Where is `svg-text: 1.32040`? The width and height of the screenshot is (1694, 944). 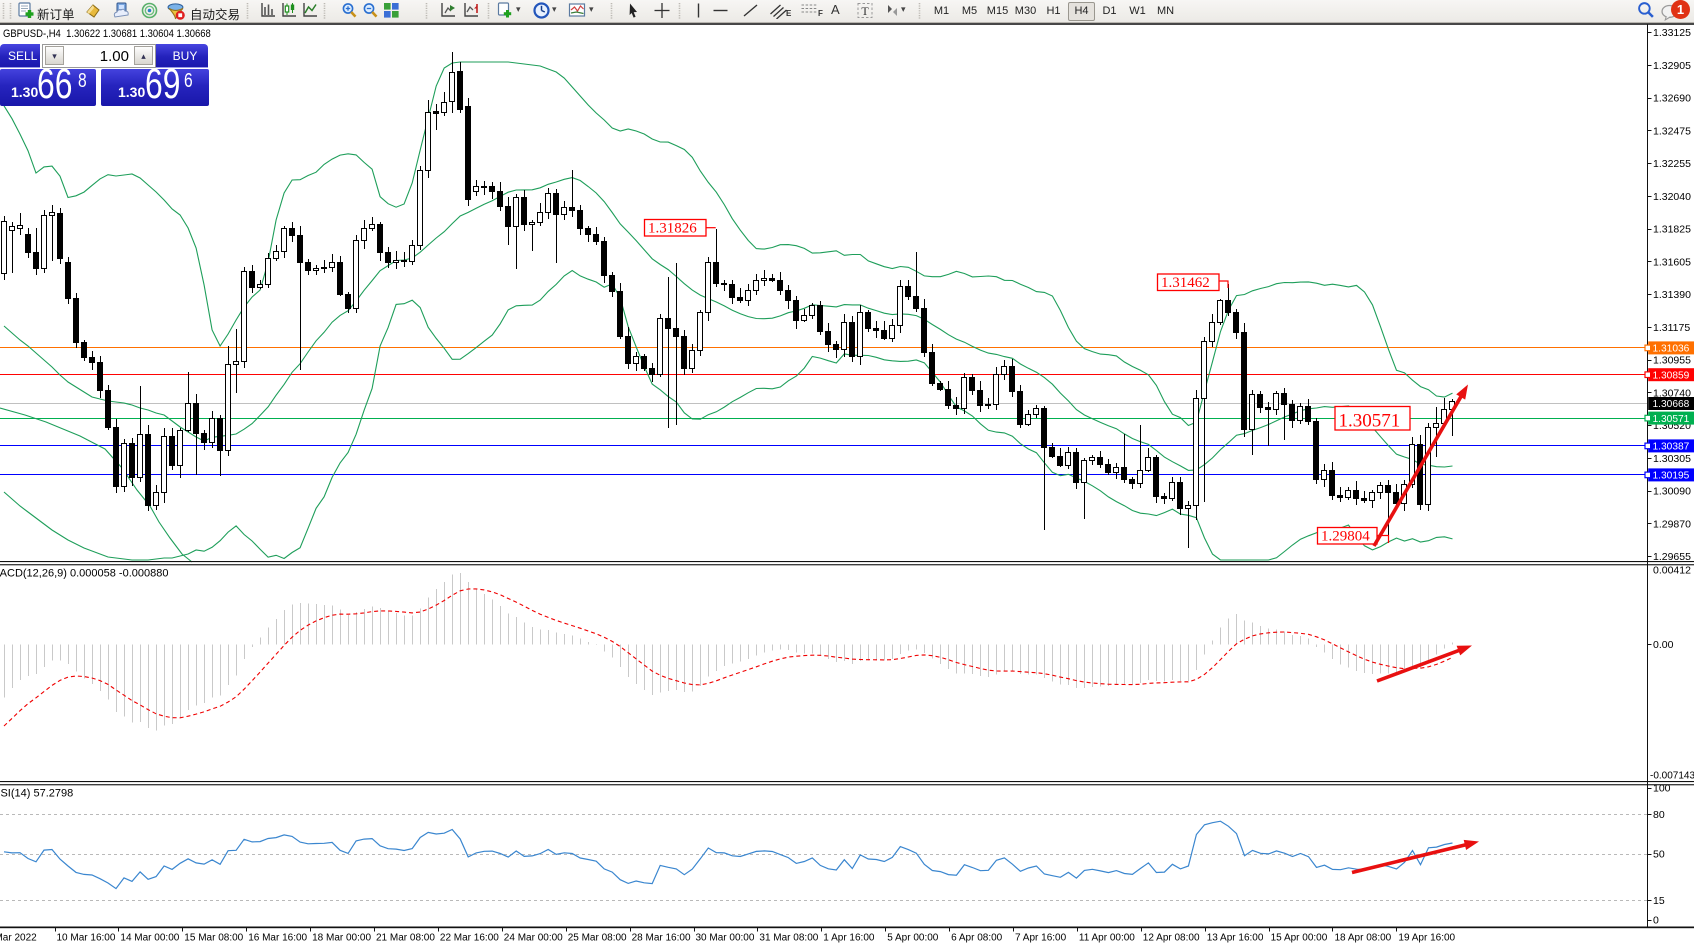 svg-text: 1.32040 is located at coordinates (1672, 197).